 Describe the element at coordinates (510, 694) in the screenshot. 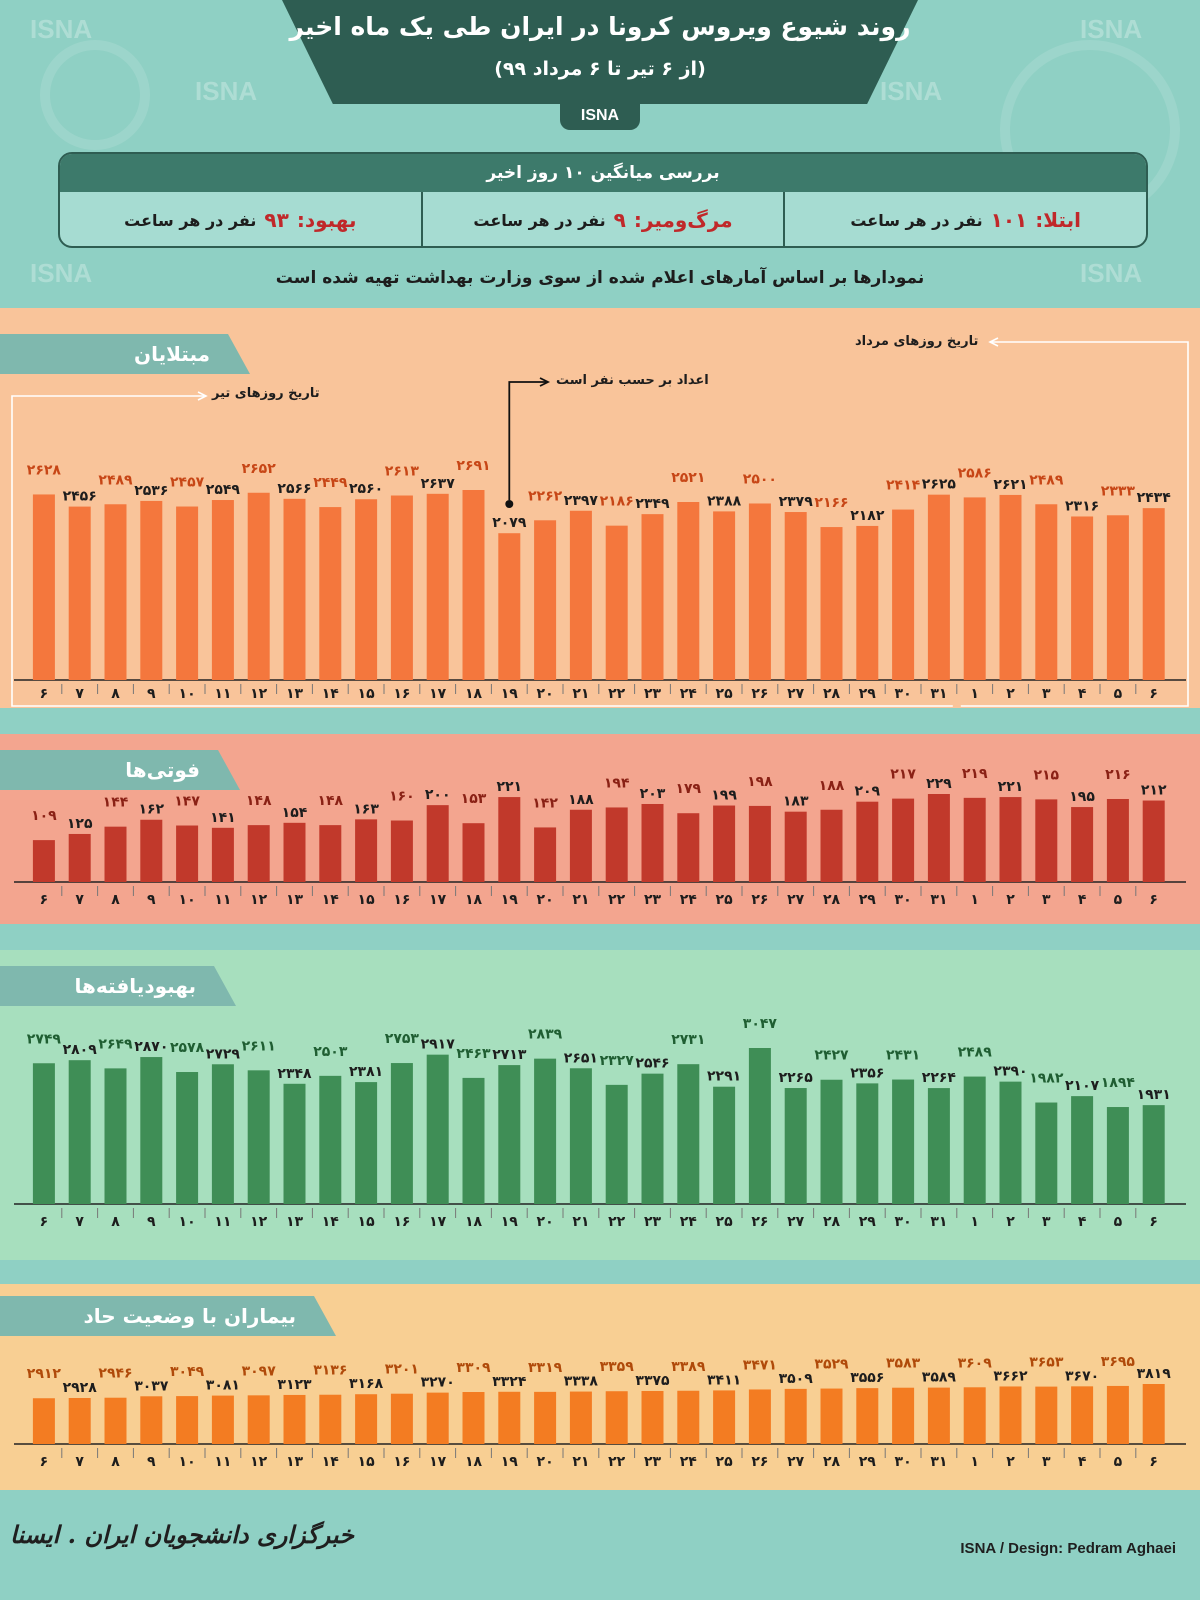

I see `tick-label: ۱۹` at that location.